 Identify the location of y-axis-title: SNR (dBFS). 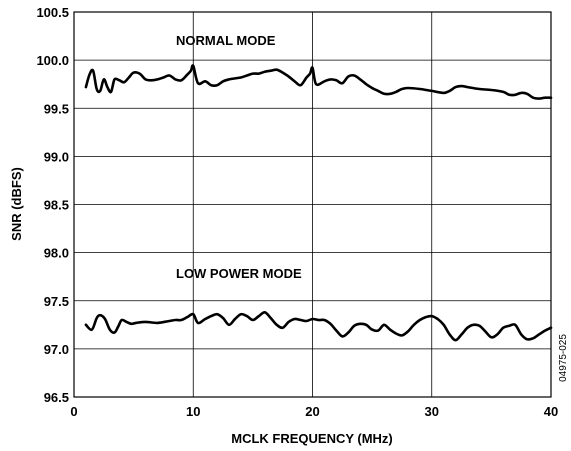
(16, 204).